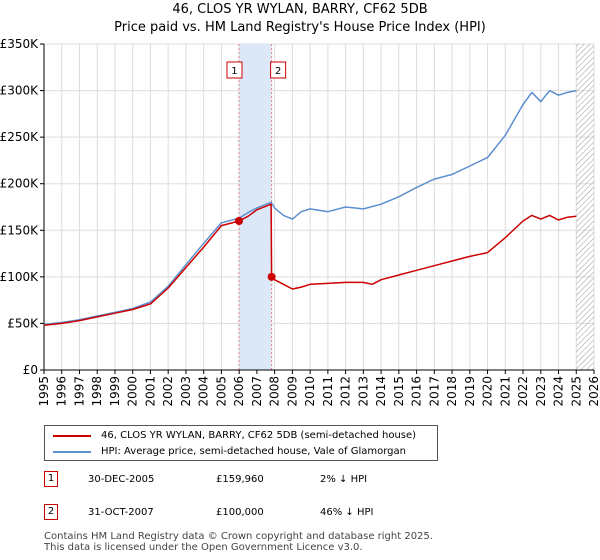  Describe the element at coordinates (255, 207) in the screenshot. I see `shaded-period` at that location.